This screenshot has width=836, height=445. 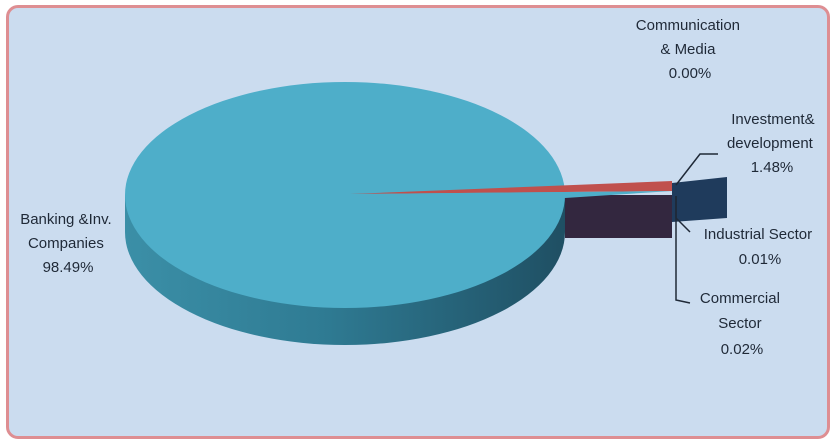 What do you see at coordinates (690, 49) in the screenshot?
I see `label-communication: Communication & Media 0.00%` at bounding box center [690, 49].